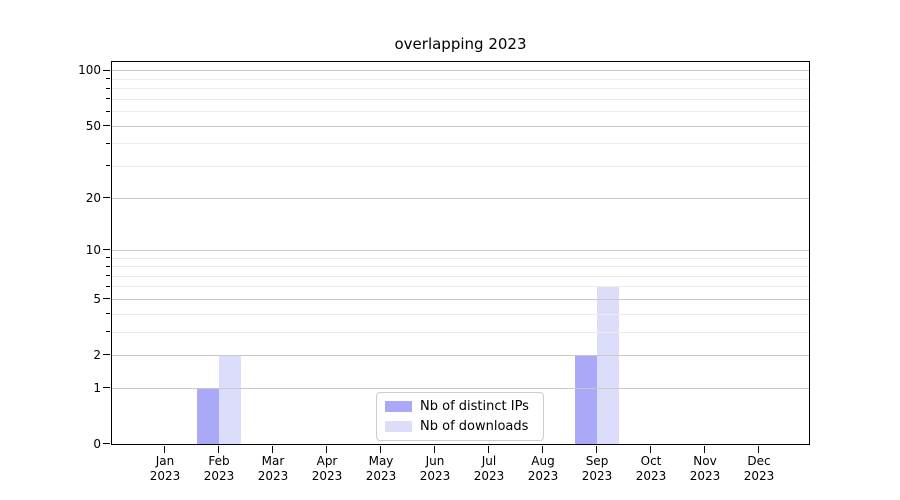 The width and height of the screenshot is (900, 500). Describe the element at coordinates (474, 406) in the screenshot. I see `legend-label-distinct-ips: Nb of distinct IPs` at that location.